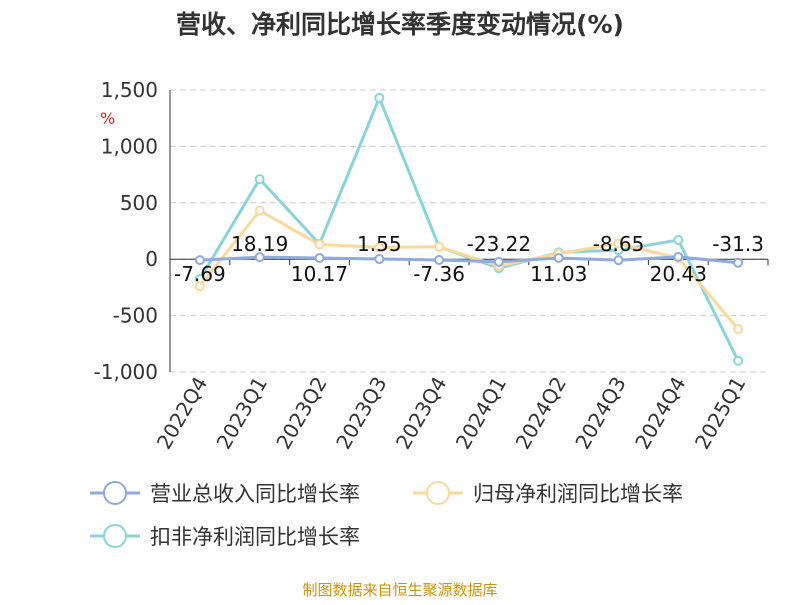 The image size is (800, 605). Describe the element at coordinates (259, 244) in the screenshot. I see `data-label: 18.19` at that location.